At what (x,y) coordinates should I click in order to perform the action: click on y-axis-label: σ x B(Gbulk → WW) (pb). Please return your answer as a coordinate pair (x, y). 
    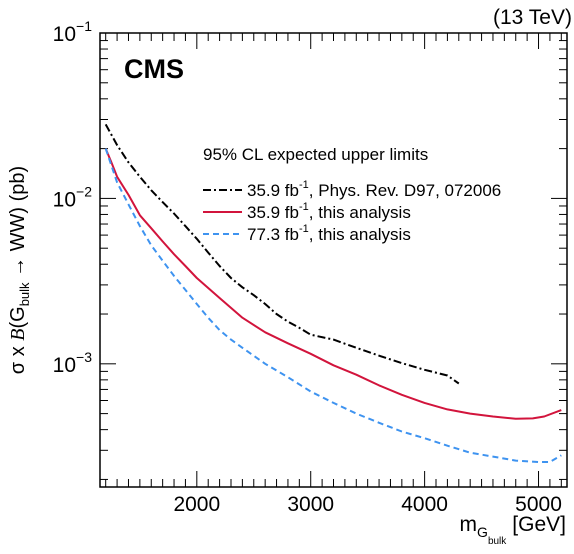
    Looking at the image, I should click on (19, 270).